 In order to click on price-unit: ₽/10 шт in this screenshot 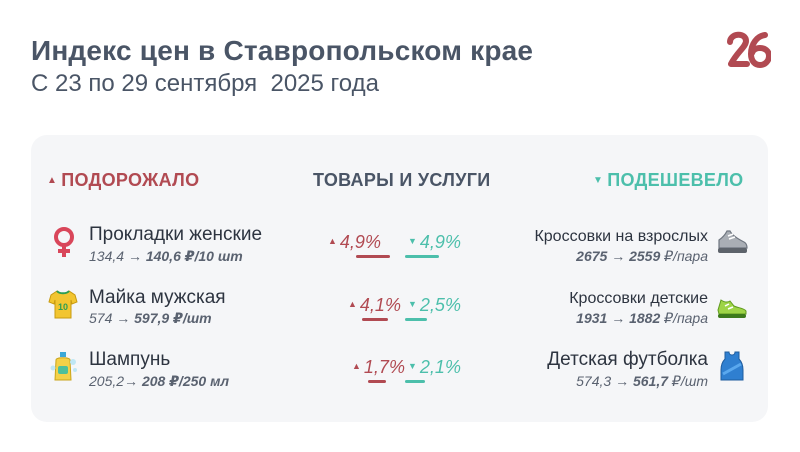, I will do `click(213, 256)`.